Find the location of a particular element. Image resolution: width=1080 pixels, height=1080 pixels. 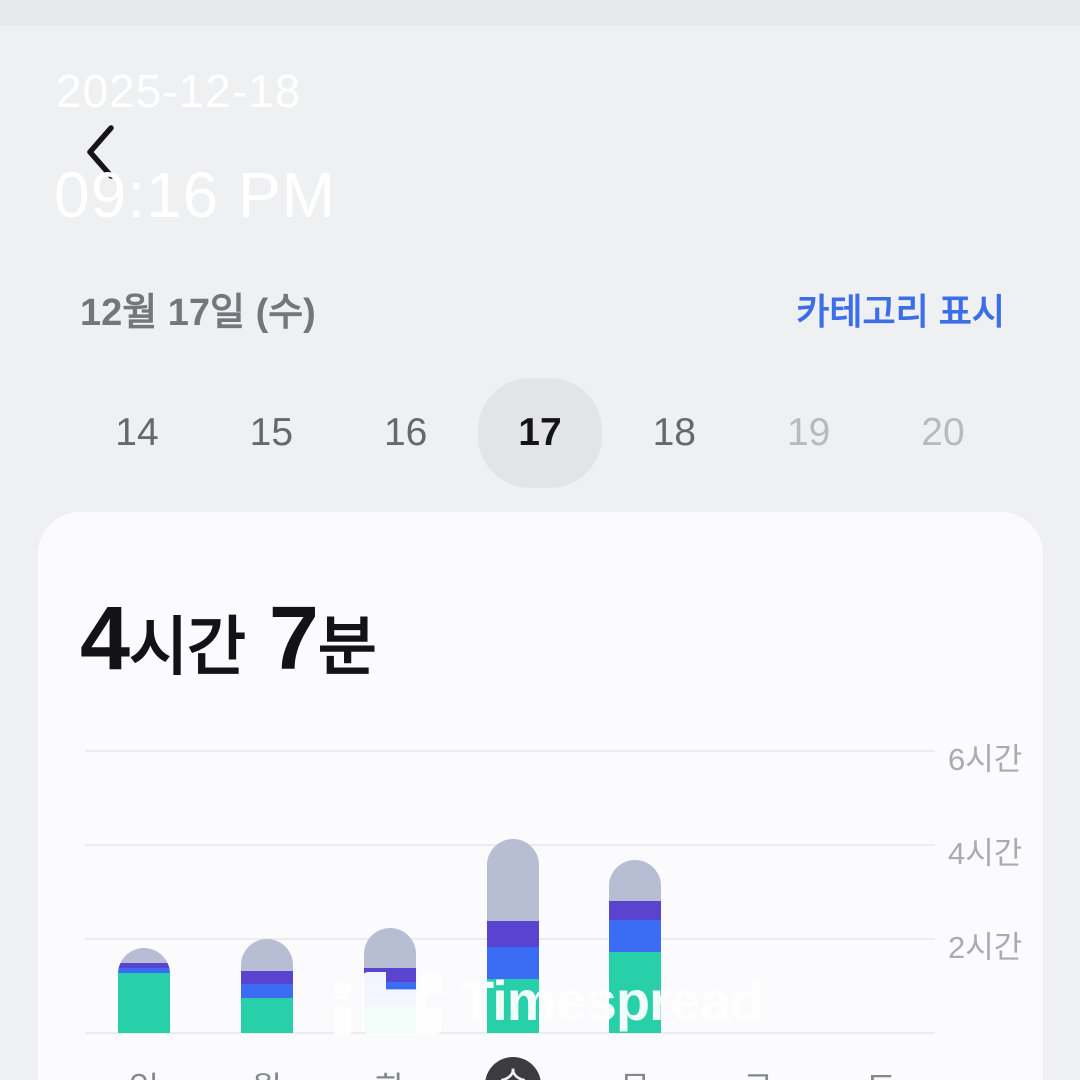

stacked-bar-월 is located at coordinates (267, 986).